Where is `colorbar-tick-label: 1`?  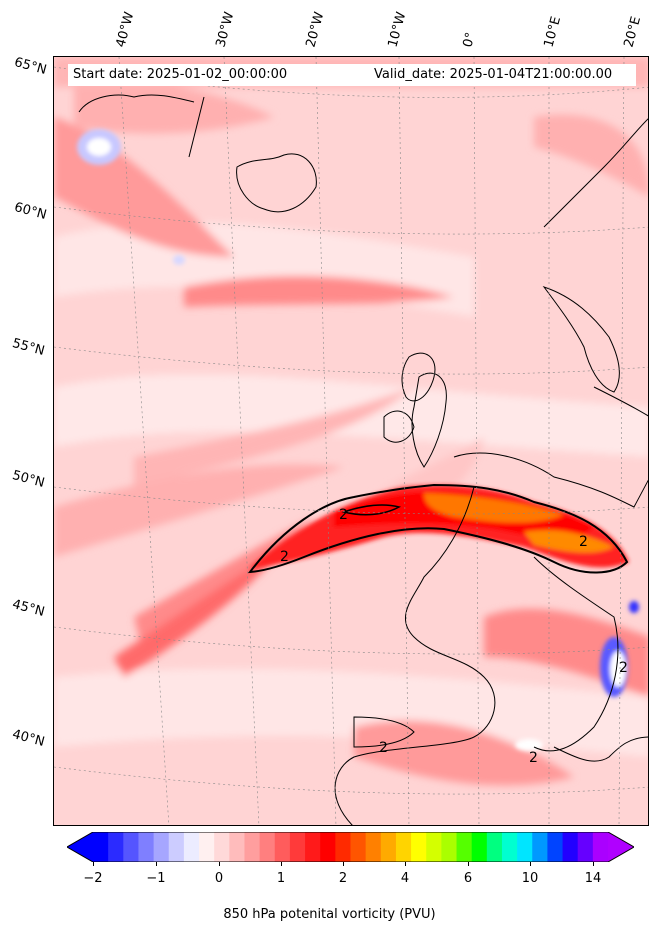
colorbar-tick-label: 1 is located at coordinates (281, 878).